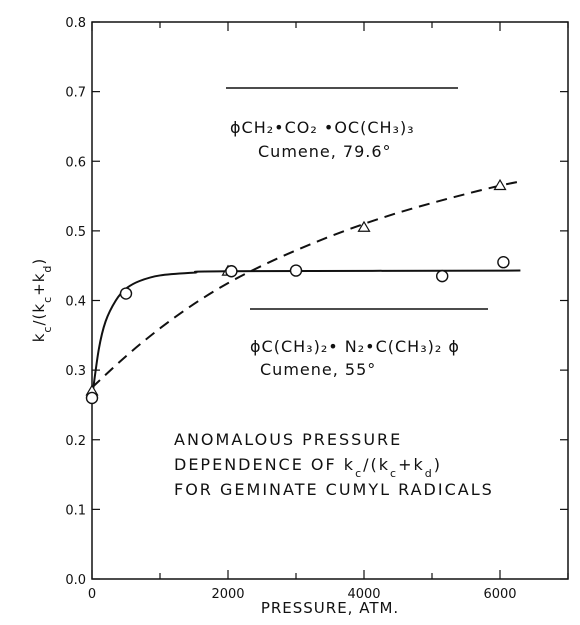 The width and height of the screenshot is (580, 625). I want to click on x-axis-label: PRESSURE, ATM., so click(330, 608).